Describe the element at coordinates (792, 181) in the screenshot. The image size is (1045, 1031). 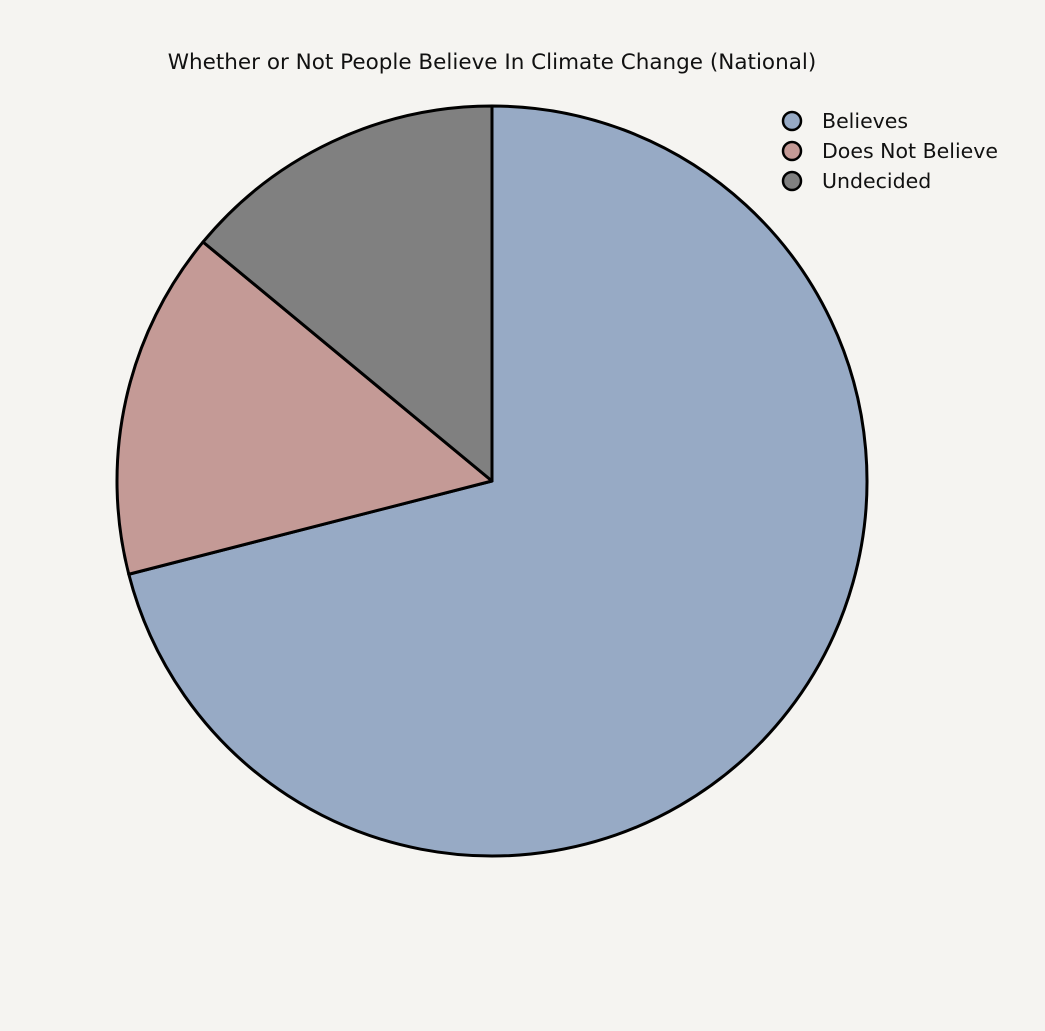
I see `legend-marker-undecided` at that location.